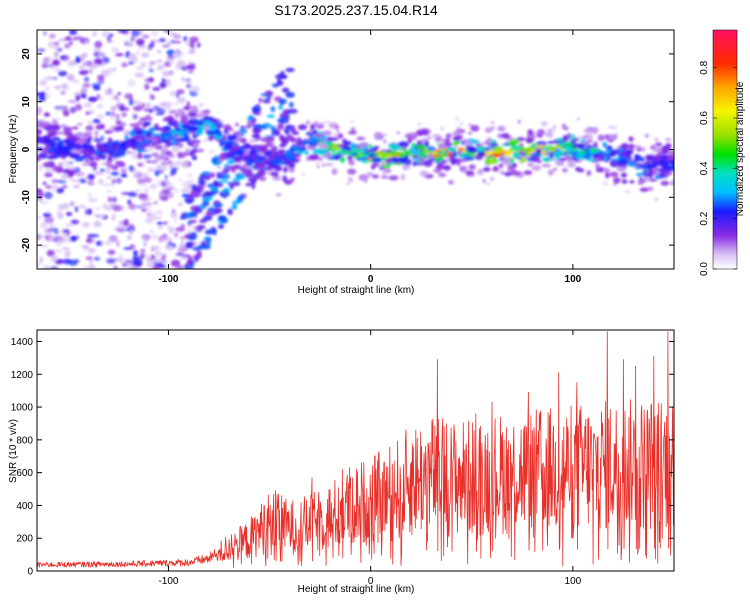  I want to click on y-tick-label: 0, so click(26, 149).